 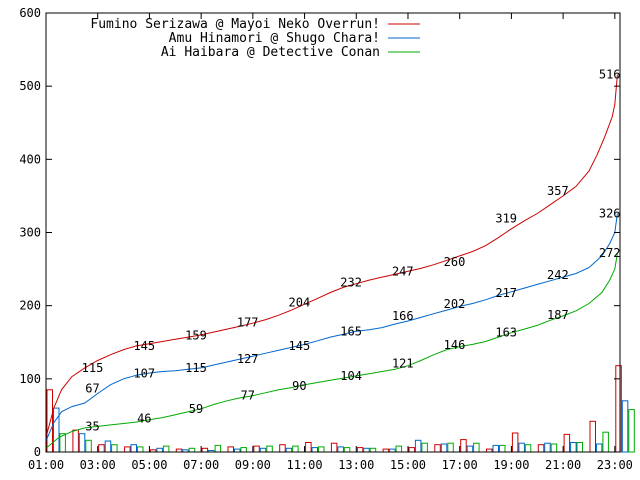 What do you see at coordinates (506, 219) in the screenshot?
I see `data-label-series-1: 319` at bounding box center [506, 219].